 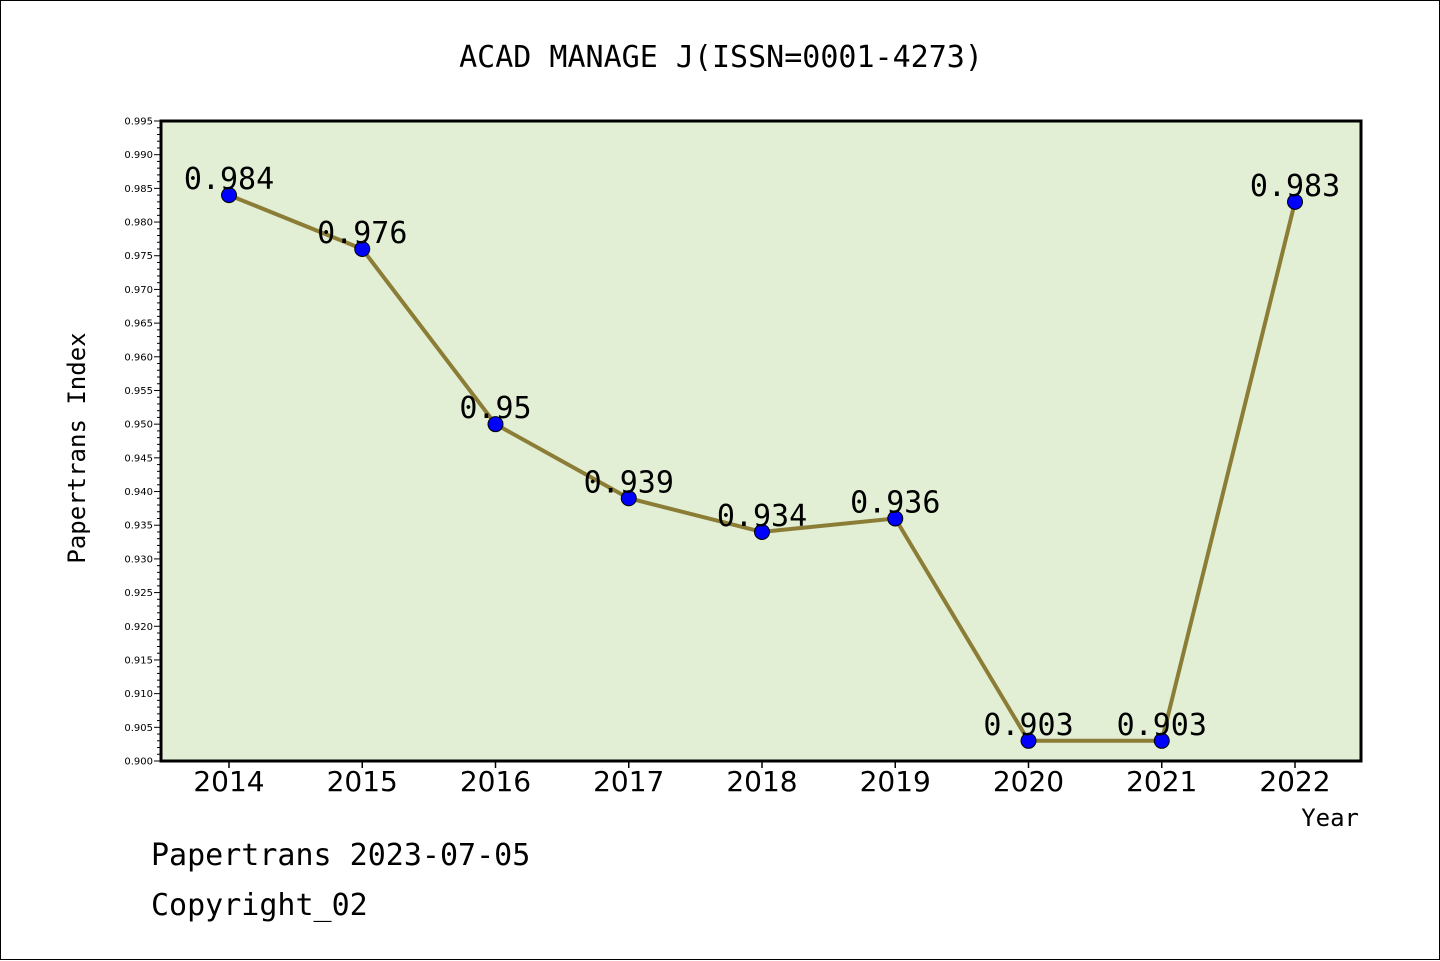 What do you see at coordinates (138, 256) in the screenshot?
I see `y-tick-label: 0.975` at bounding box center [138, 256].